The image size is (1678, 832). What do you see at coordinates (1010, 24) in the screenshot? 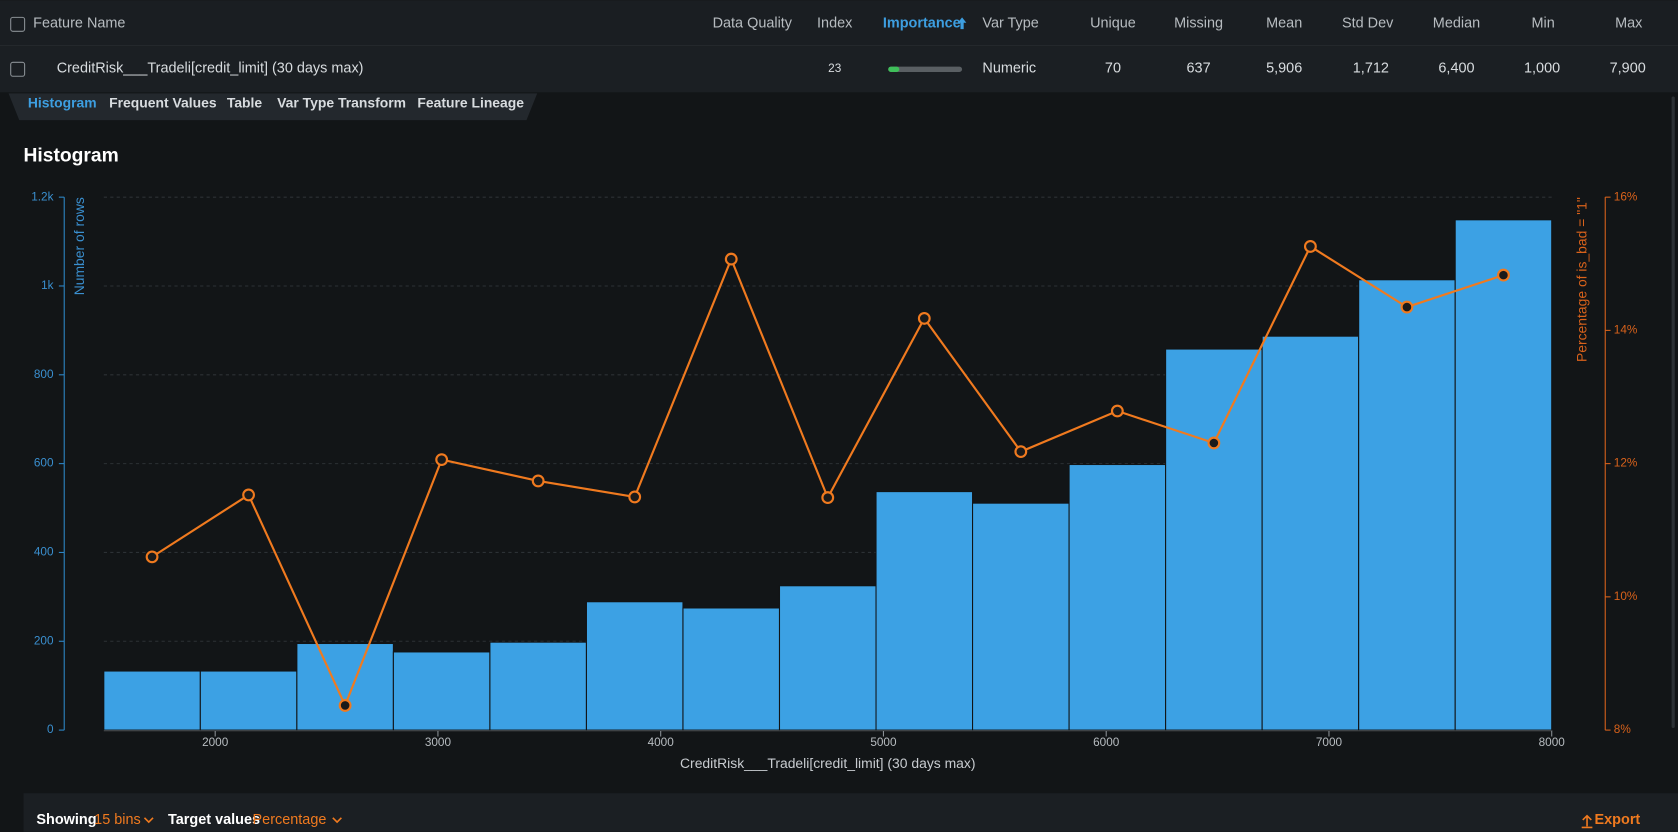
I see `column-header: Var Type` at bounding box center [1010, 24].